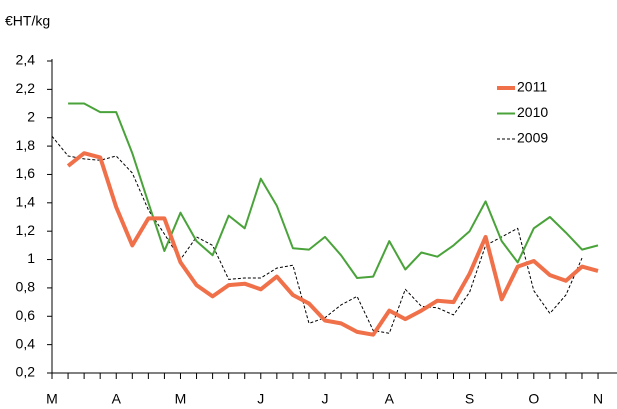 This screenshot has height=409, width=617. I want to click on y-tick-label: 1,2, so click(26, 230).